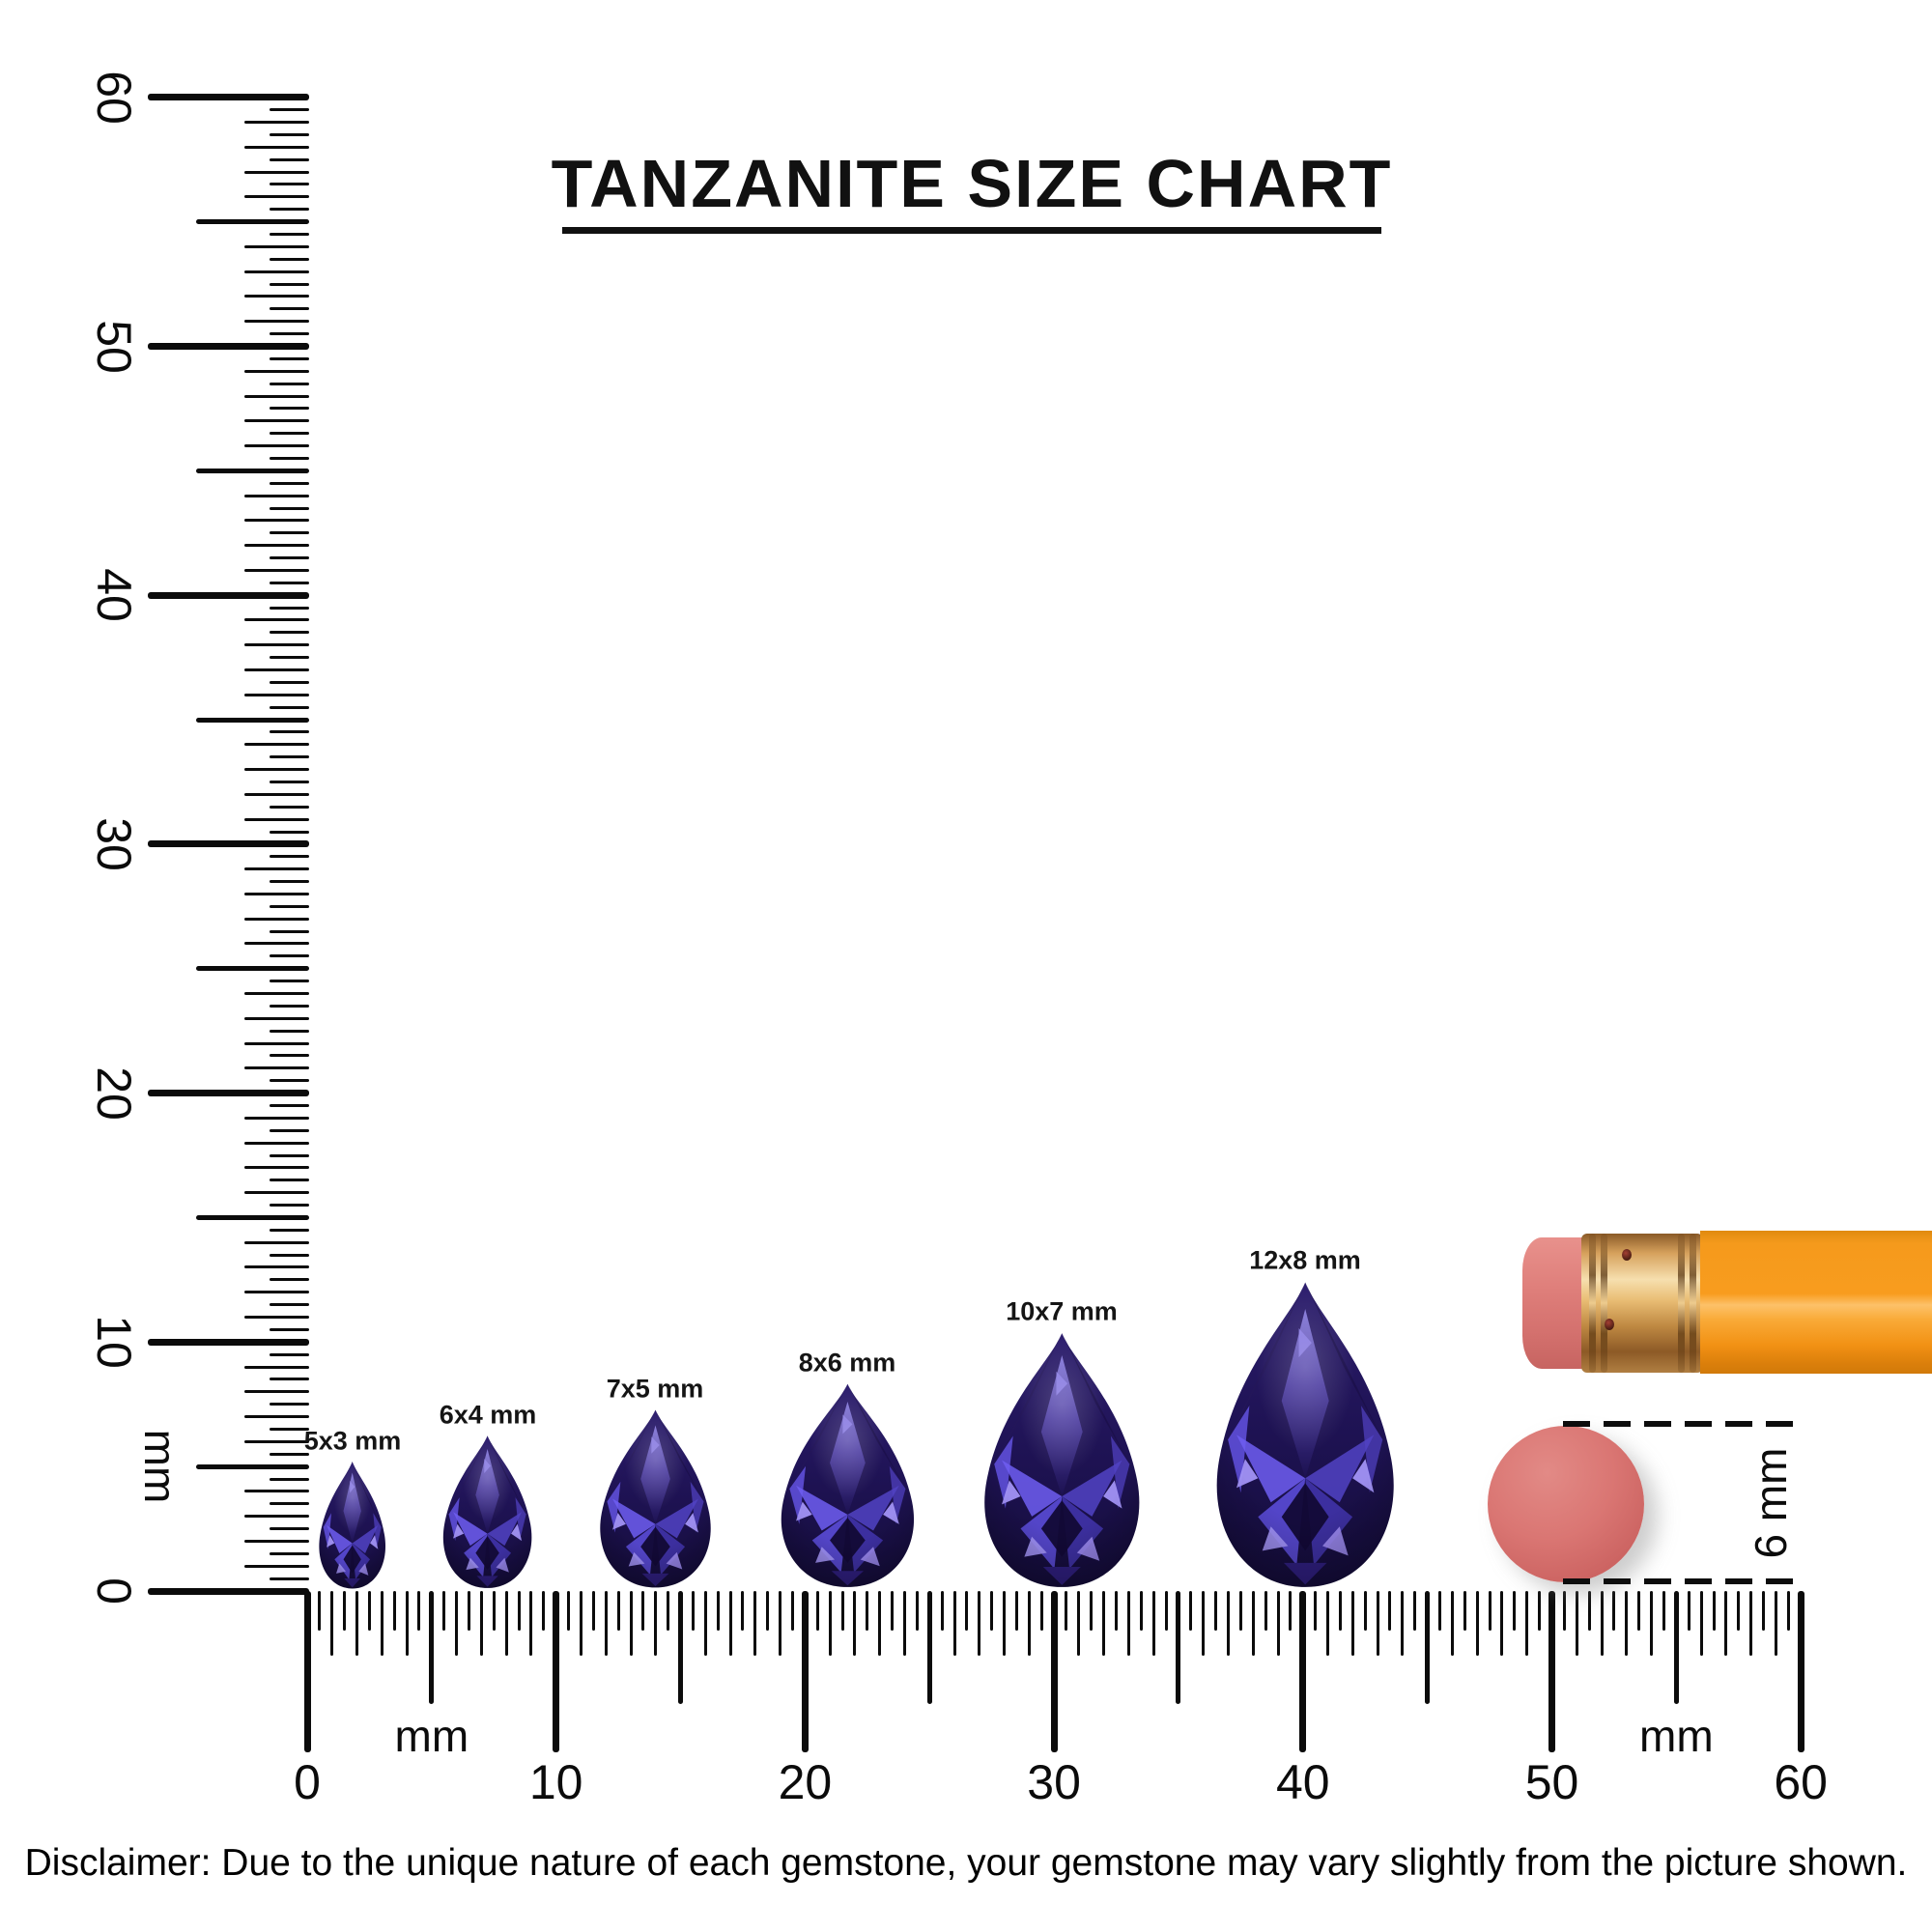 The height and width of the screenshot is (1932, 1932). Describe the element at coordinates (1551, 1782) in the screenshot. I see `h-ruler-number: 50` at that location.